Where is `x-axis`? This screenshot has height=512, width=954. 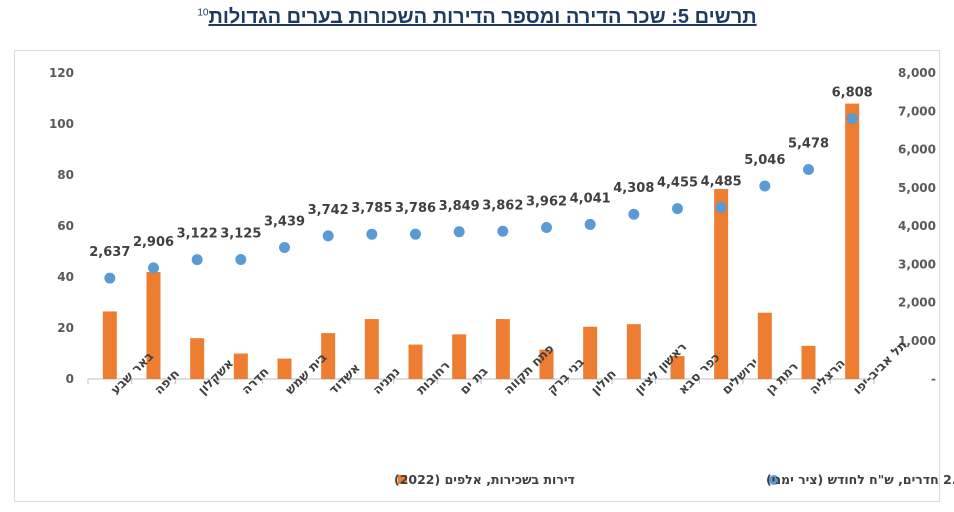
x-axis is located at coordinates (481, 381).